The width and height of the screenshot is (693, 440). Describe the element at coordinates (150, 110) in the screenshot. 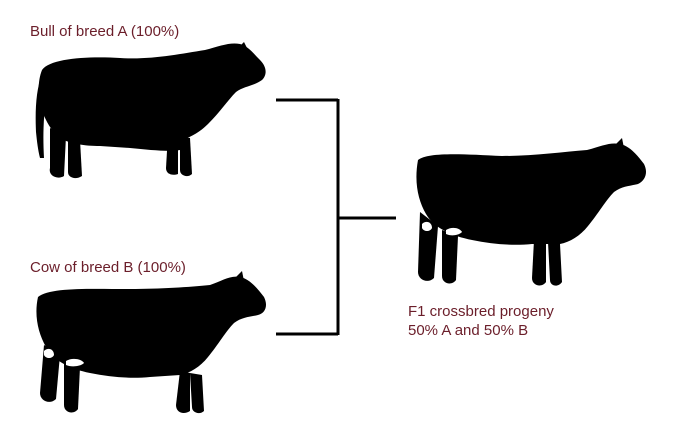

I see `bull-silhouette-icon` at that location.